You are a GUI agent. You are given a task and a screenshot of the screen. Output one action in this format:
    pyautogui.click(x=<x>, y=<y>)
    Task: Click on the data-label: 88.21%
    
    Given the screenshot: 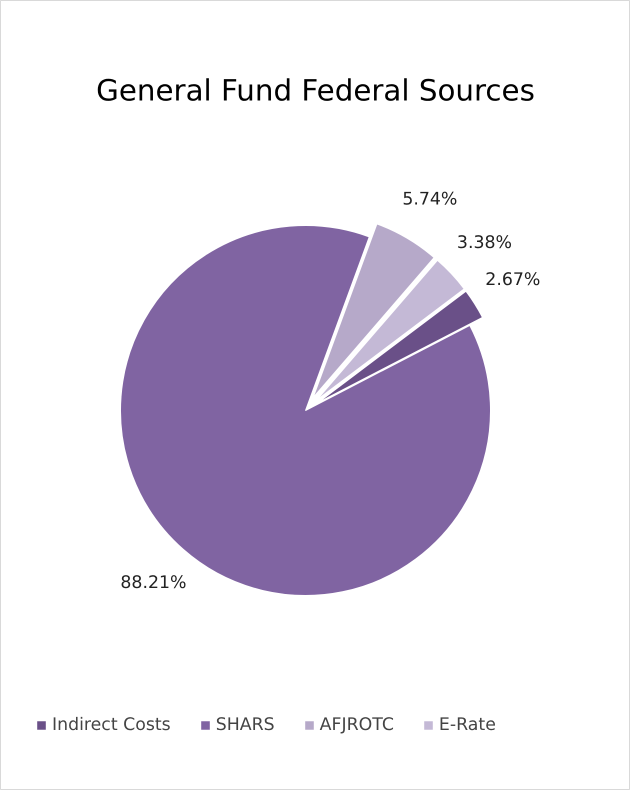 What is the action you would take?
    pyautogui.click(x=153, y=583)
    